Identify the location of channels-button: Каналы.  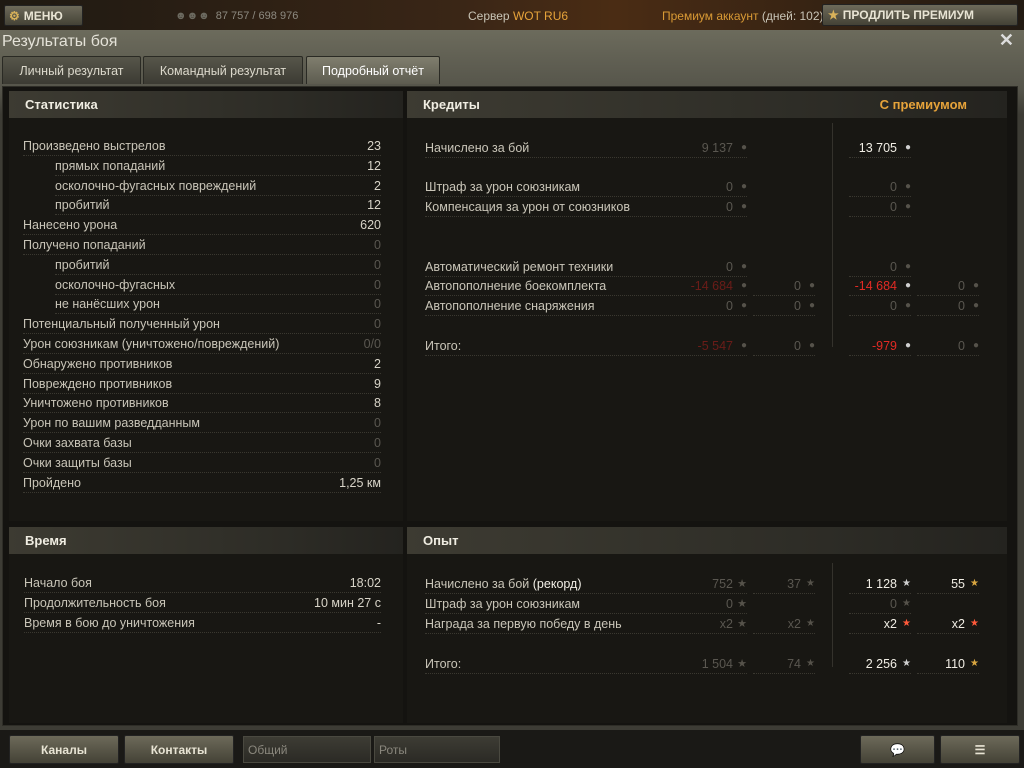
(64, 749).